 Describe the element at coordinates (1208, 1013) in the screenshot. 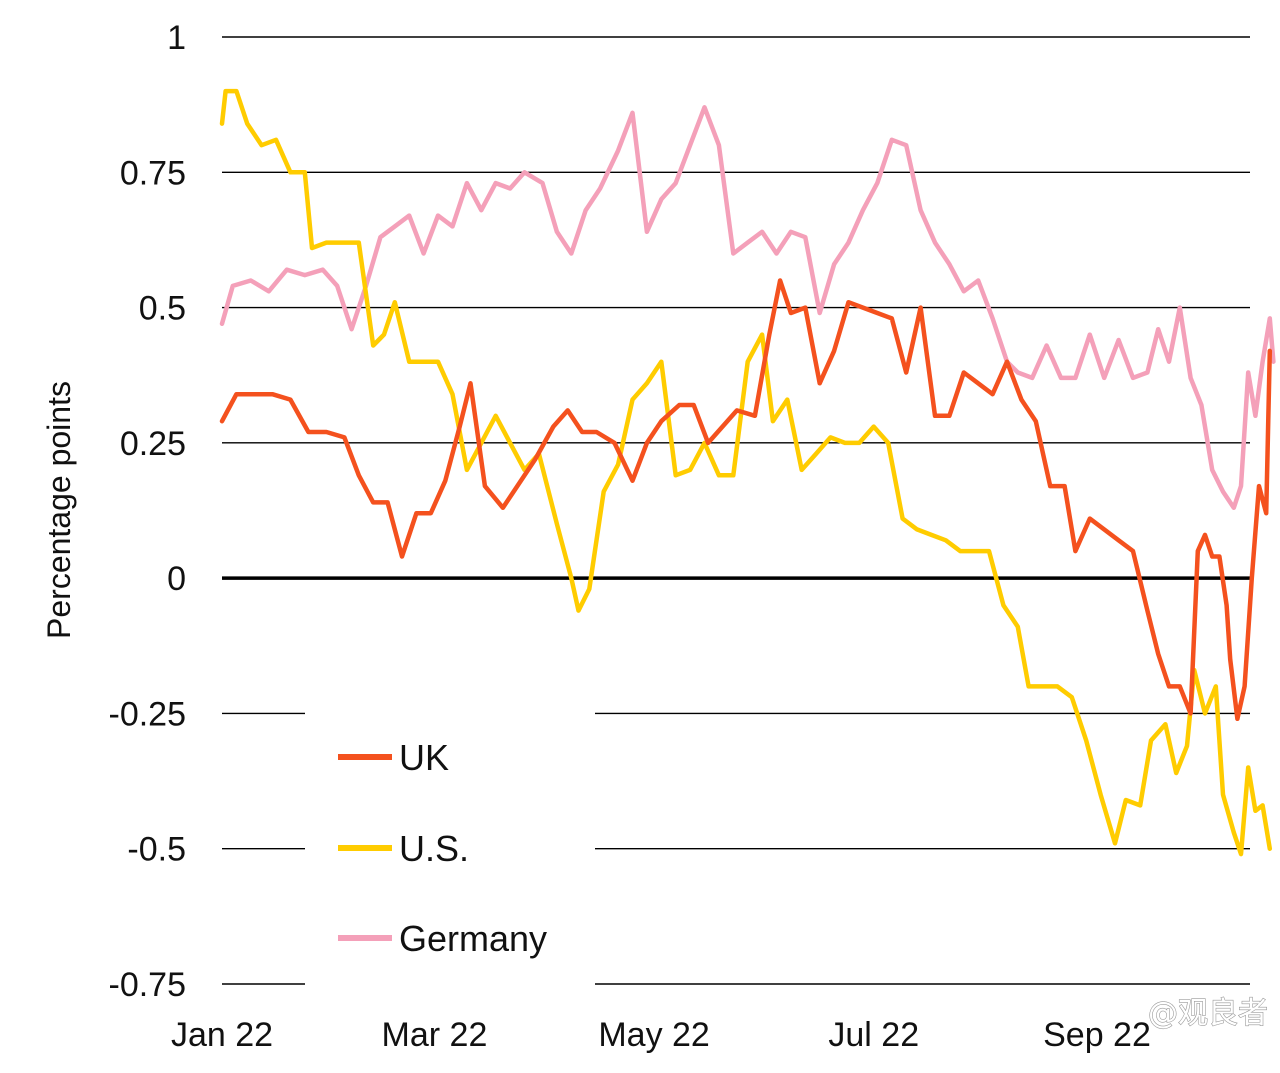

I see `watermark: @观良者` at that location.